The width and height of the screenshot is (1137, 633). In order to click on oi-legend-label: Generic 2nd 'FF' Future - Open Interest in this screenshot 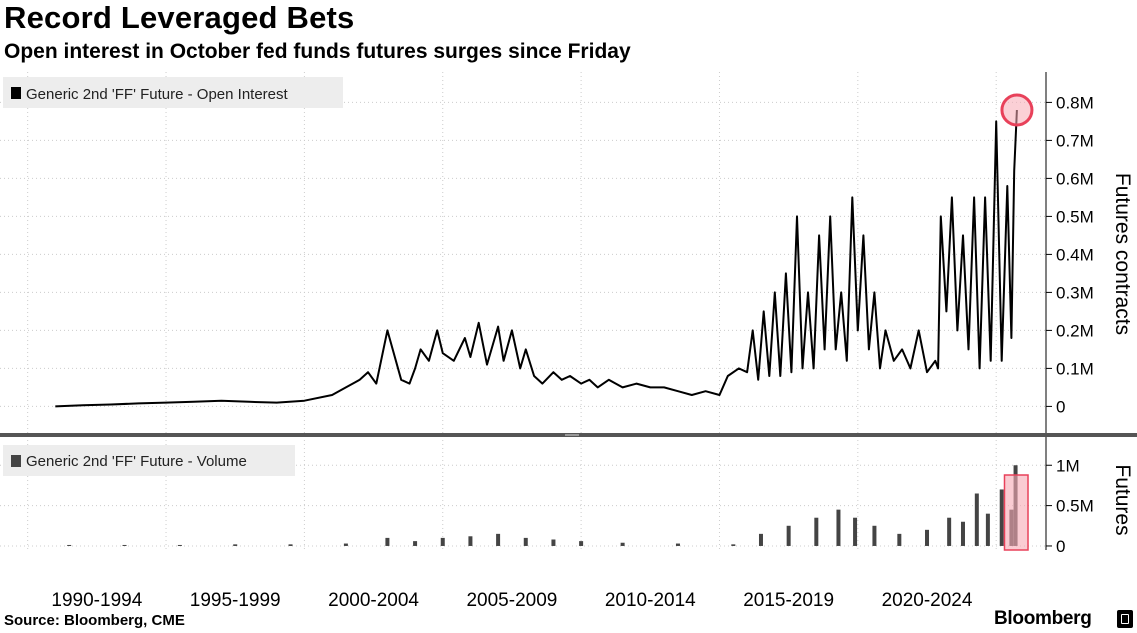, I will do `click(157, 94)`.